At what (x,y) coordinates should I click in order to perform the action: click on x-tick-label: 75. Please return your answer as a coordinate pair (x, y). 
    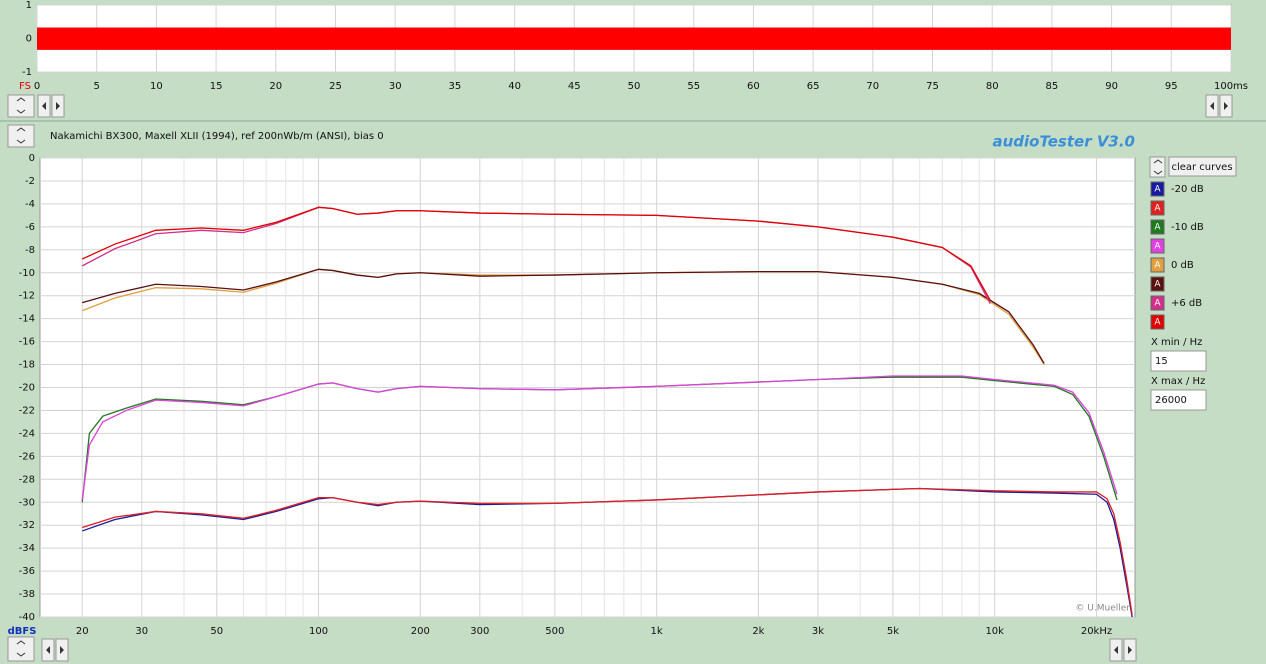
    Looking at the image, I should click on (932, 86).